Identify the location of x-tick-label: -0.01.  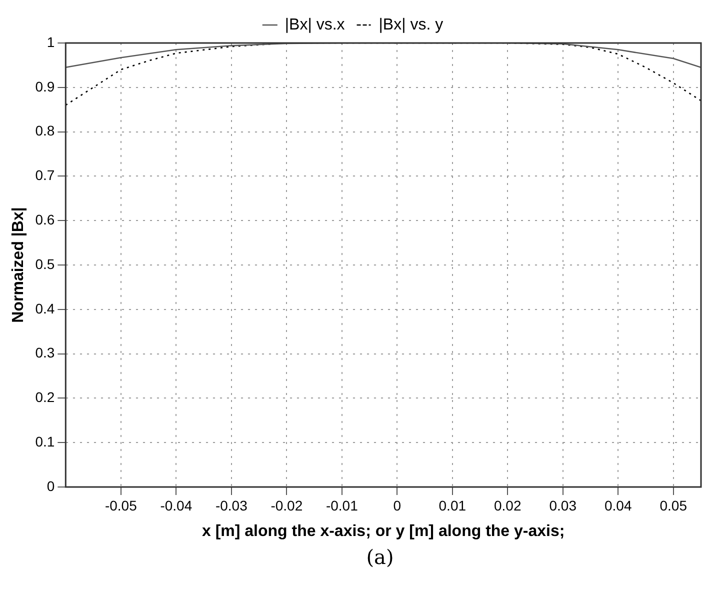
(342, 505).